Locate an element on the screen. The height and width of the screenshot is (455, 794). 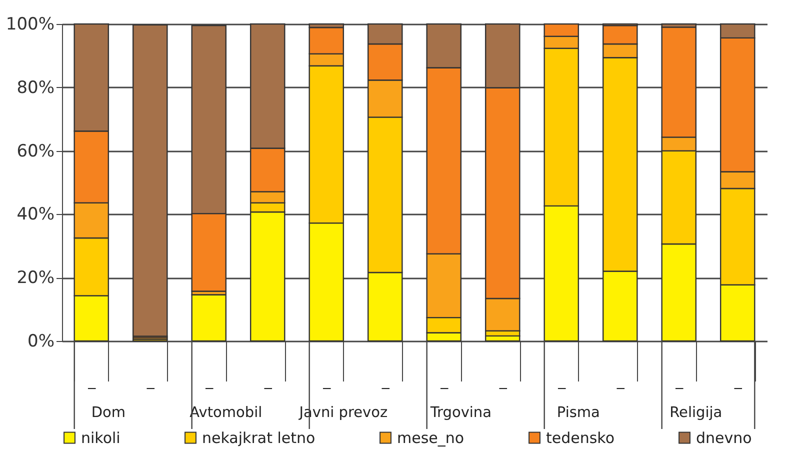
legend-label: tedensko is located at coordinates (580, 437).